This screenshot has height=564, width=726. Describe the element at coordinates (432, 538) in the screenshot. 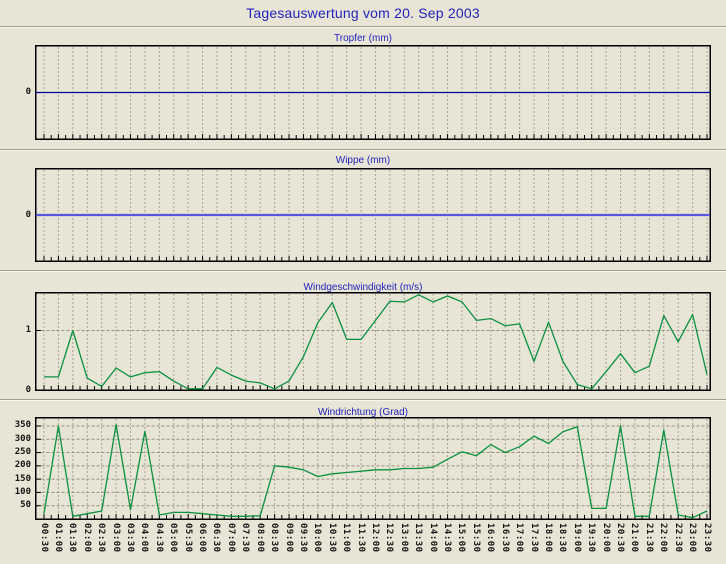

I see `x-axis-tick-label: 14:00` at that location.